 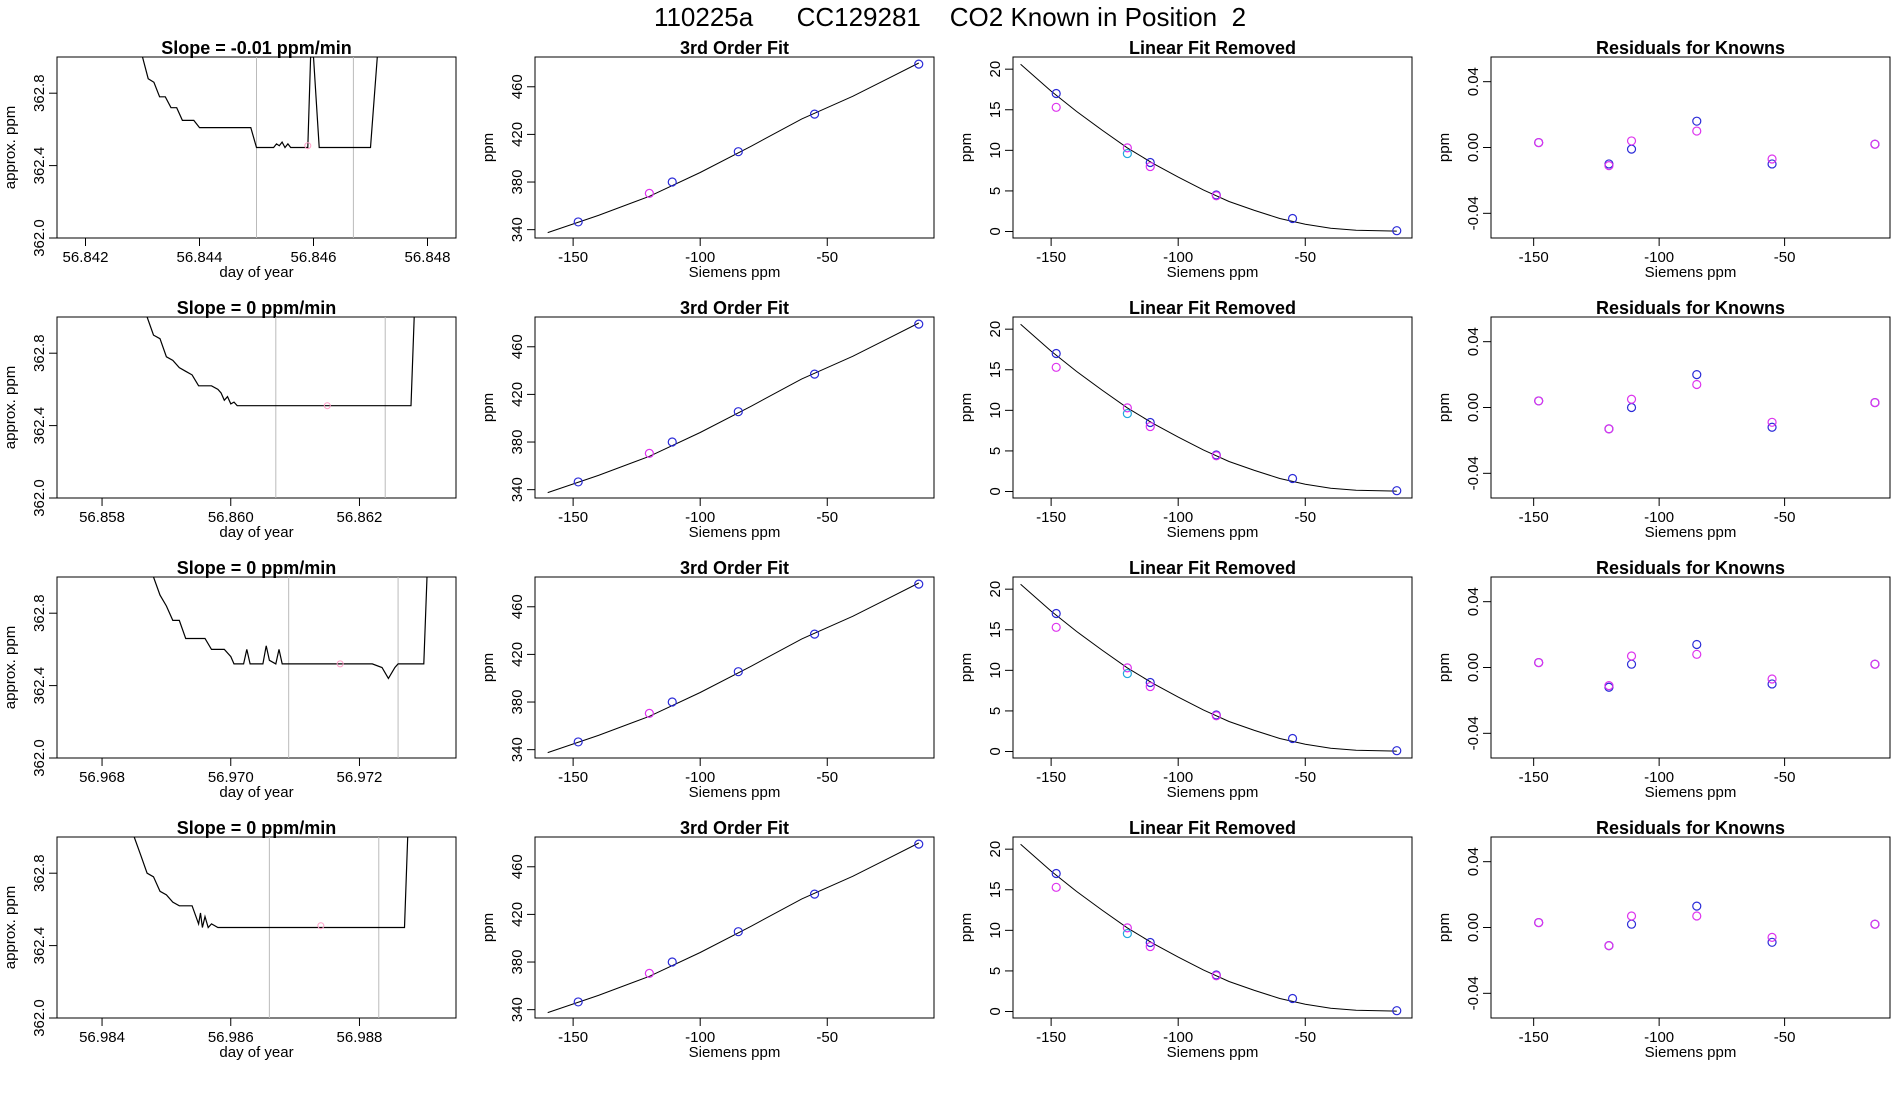 What do you see at coordinates (517, 962) in the screenshot?
I see `y-tick-label: 380` at bounding box center [517, 962].